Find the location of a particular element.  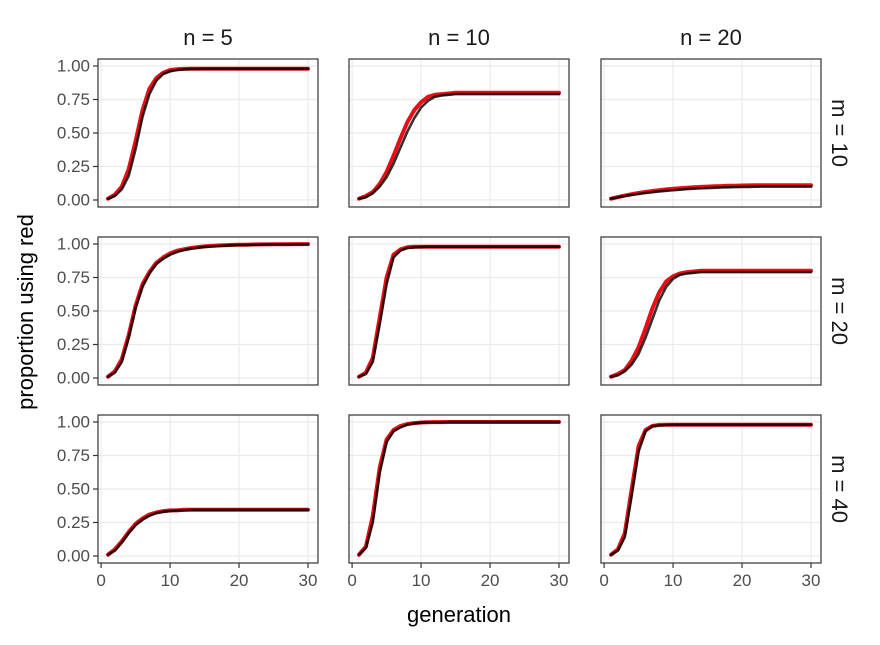

facet-row-label: m = 40 is located at coordinates (839, 489).